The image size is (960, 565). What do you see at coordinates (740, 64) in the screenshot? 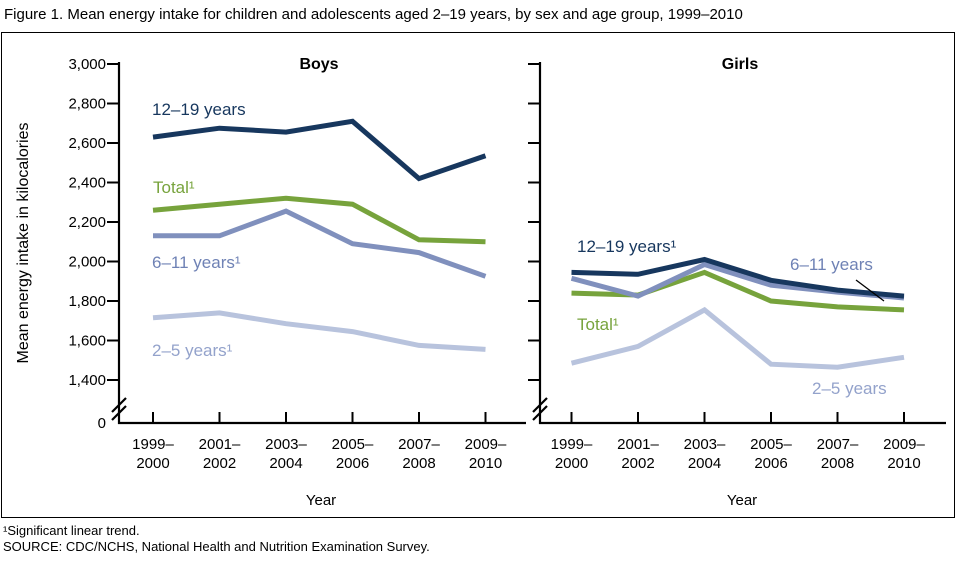
I see `panel-title-girls: Girls` at bounding box center [740, 64].